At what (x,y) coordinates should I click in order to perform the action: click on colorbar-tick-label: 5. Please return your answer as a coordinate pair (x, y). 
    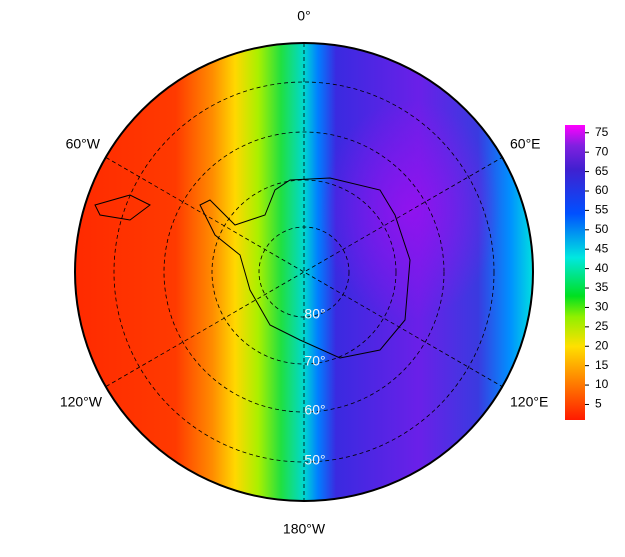
    Looking at the image, I should click on (598, 404).